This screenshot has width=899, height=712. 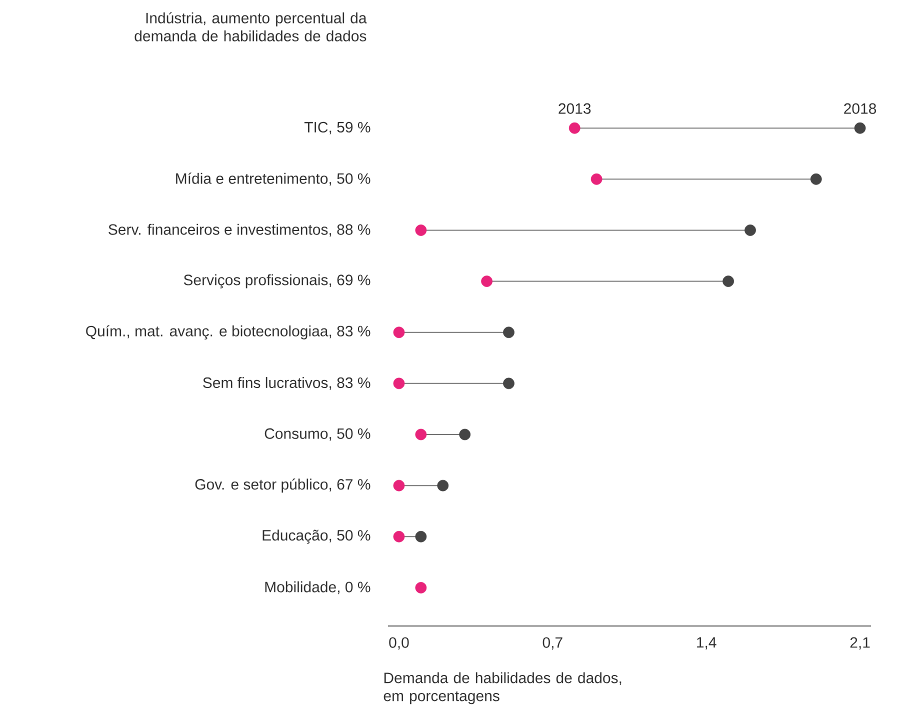 I want to click on y-tick-label: Educação, 50 %, so click(x=316, y=537).